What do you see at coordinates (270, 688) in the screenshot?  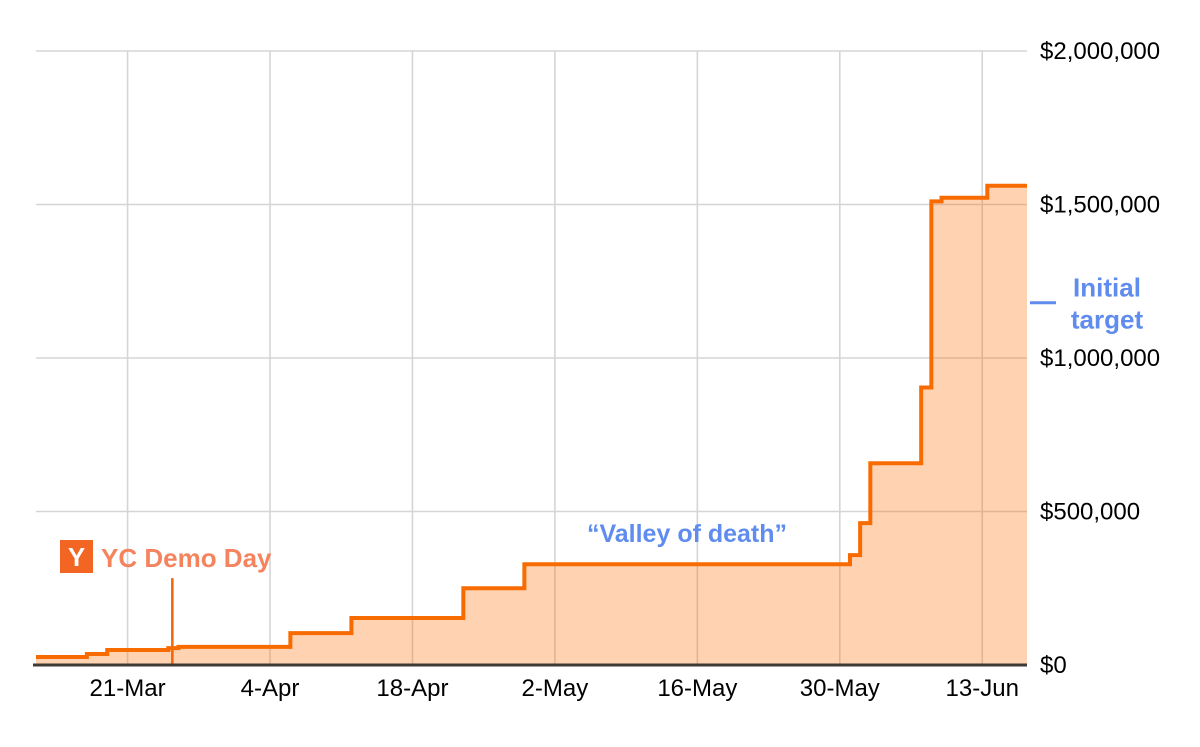 I see `x-tick-label: 4-Apr` at bounding box center [270, 688].